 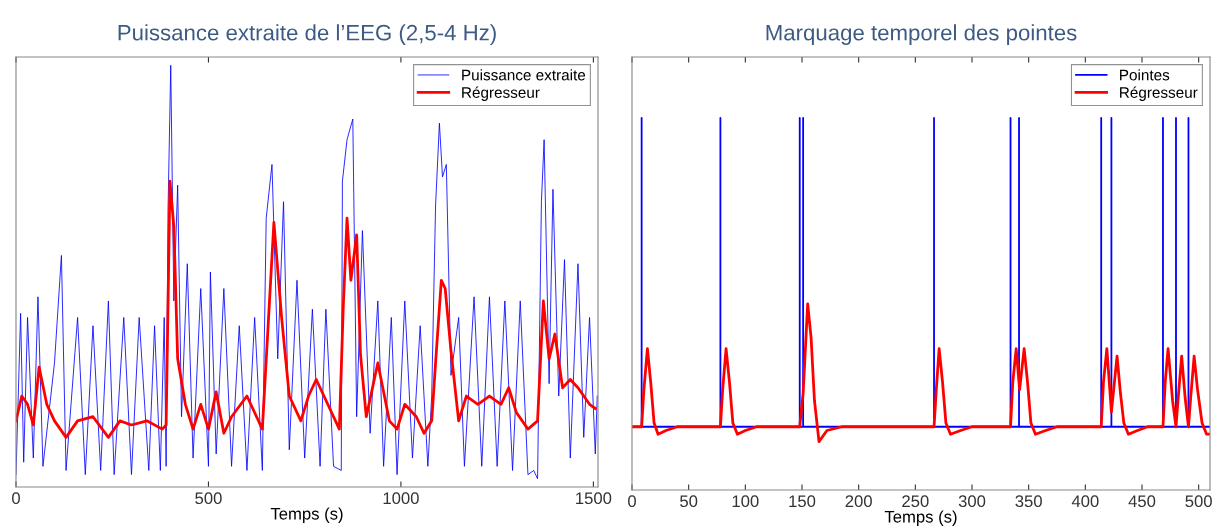 I want to click on chart-title: Marquage temporel des pointes, so click(x=921, y=34).